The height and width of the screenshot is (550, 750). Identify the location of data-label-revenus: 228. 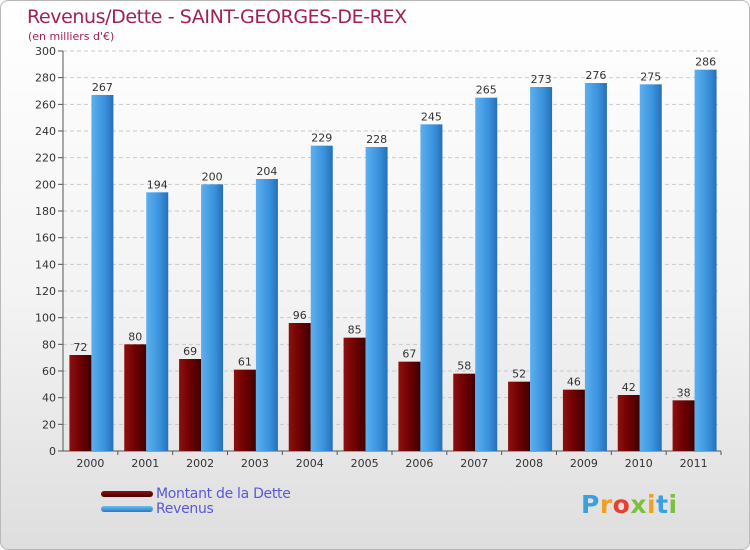
(376, 139).